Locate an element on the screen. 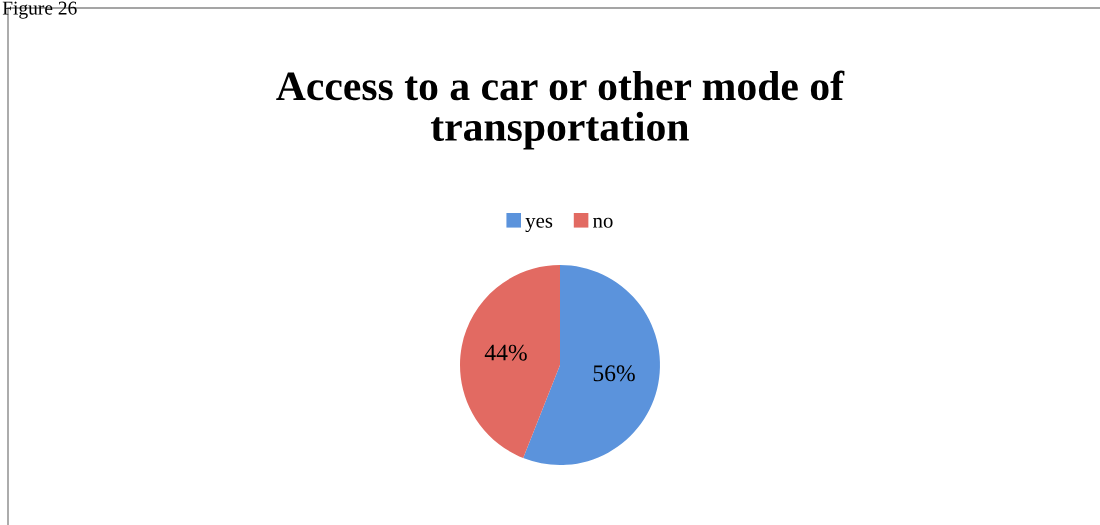  legend-label: yes is located at coordinates (539, 225).